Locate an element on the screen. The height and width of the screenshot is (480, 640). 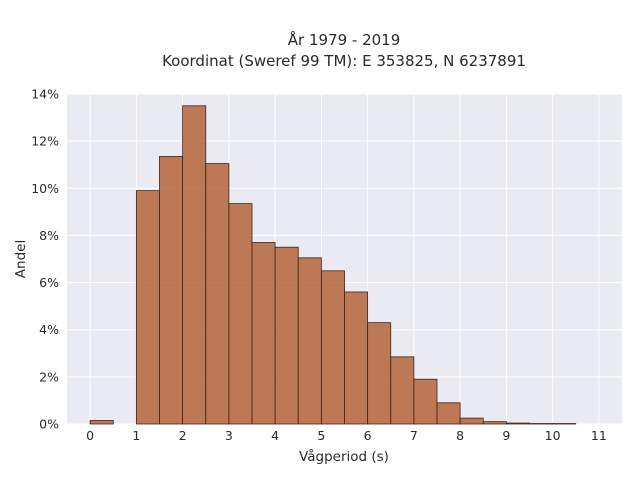
x-tick-label: 0 is located at coordinates (90, 435).